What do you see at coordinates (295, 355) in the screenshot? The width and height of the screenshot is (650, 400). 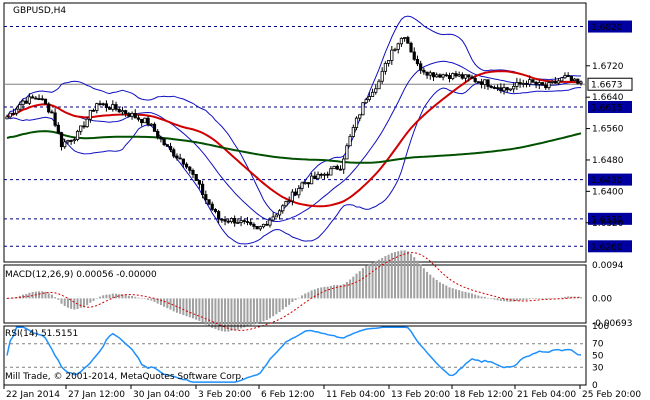 I see `panel-frame` at bounding box center [295, 355].